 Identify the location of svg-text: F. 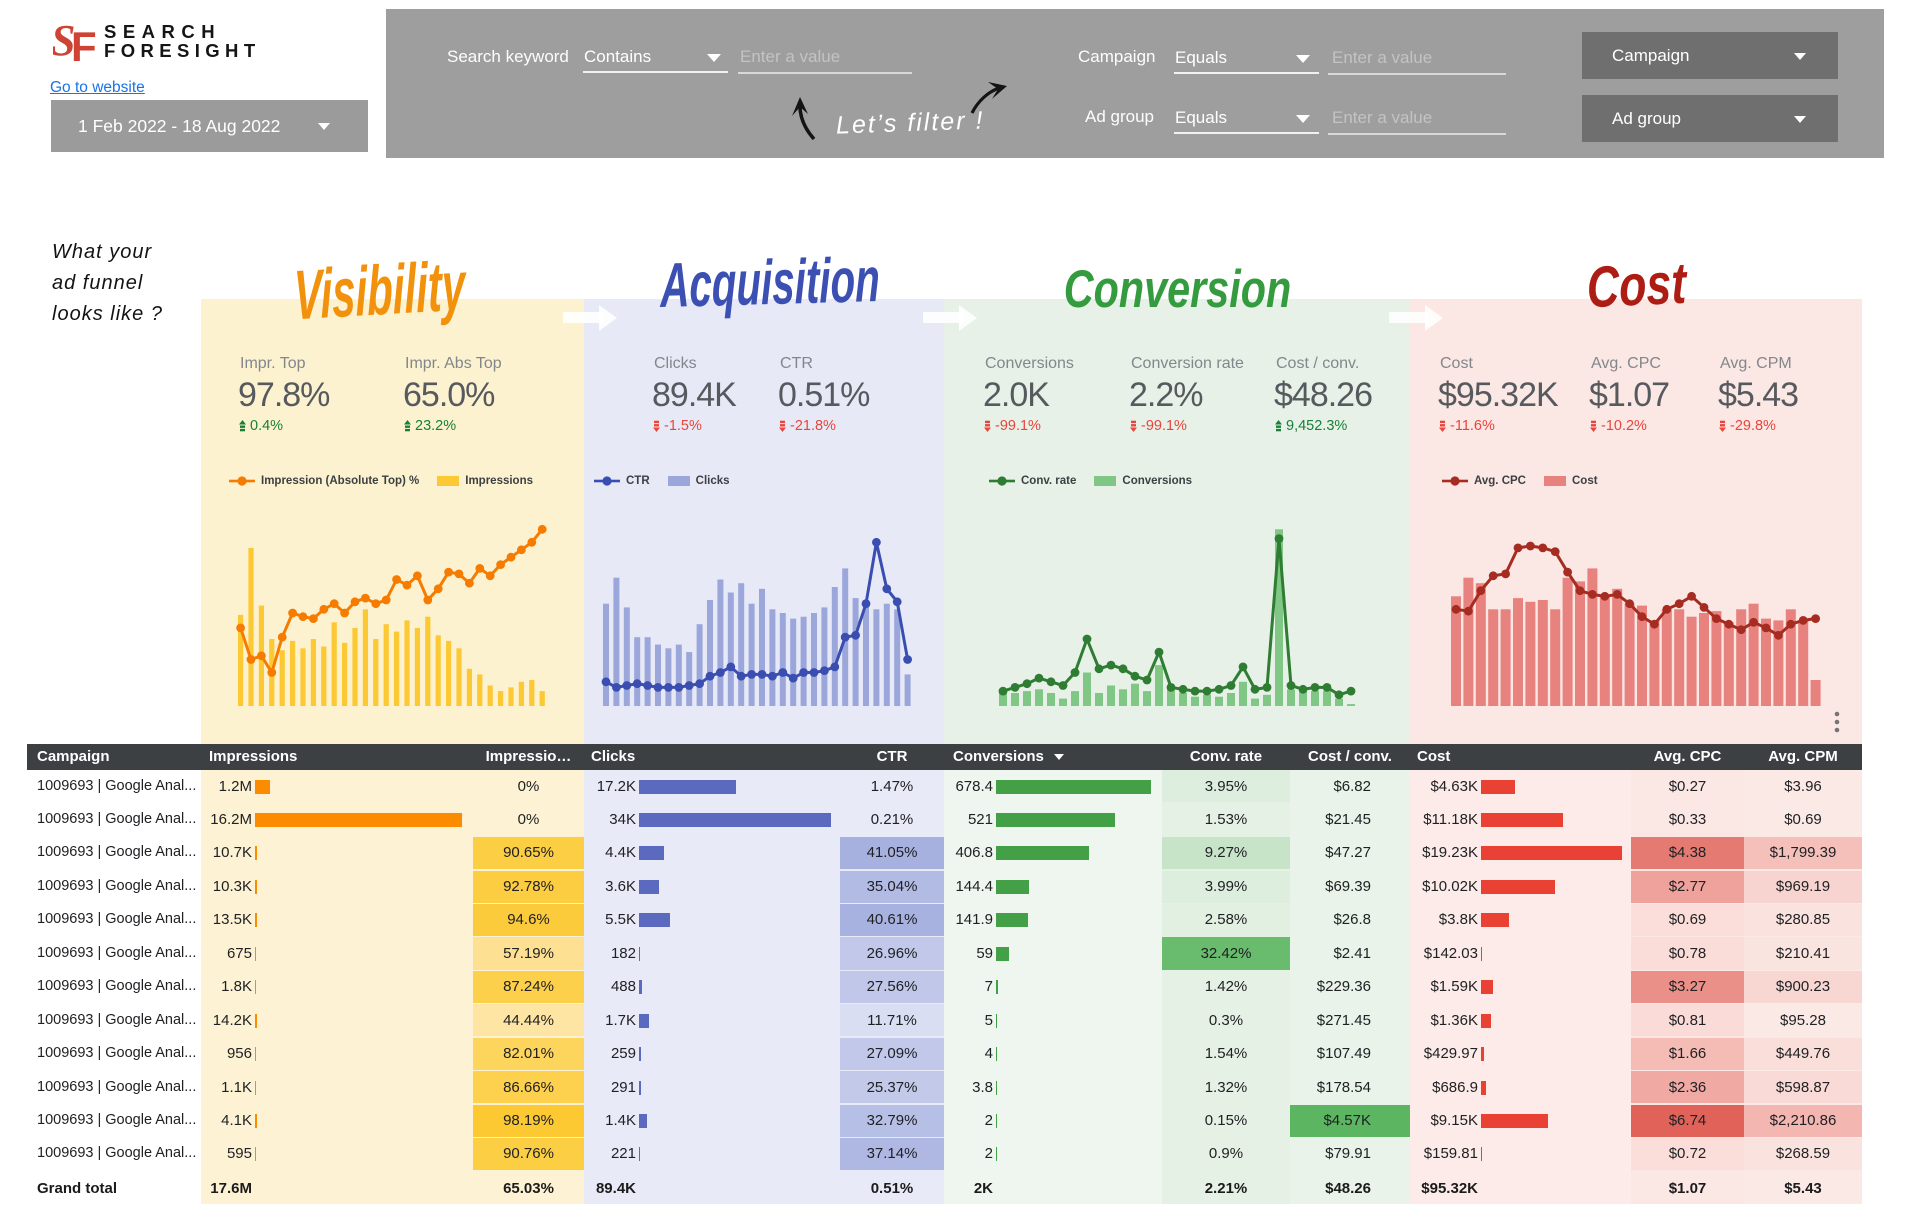
(84, 44).